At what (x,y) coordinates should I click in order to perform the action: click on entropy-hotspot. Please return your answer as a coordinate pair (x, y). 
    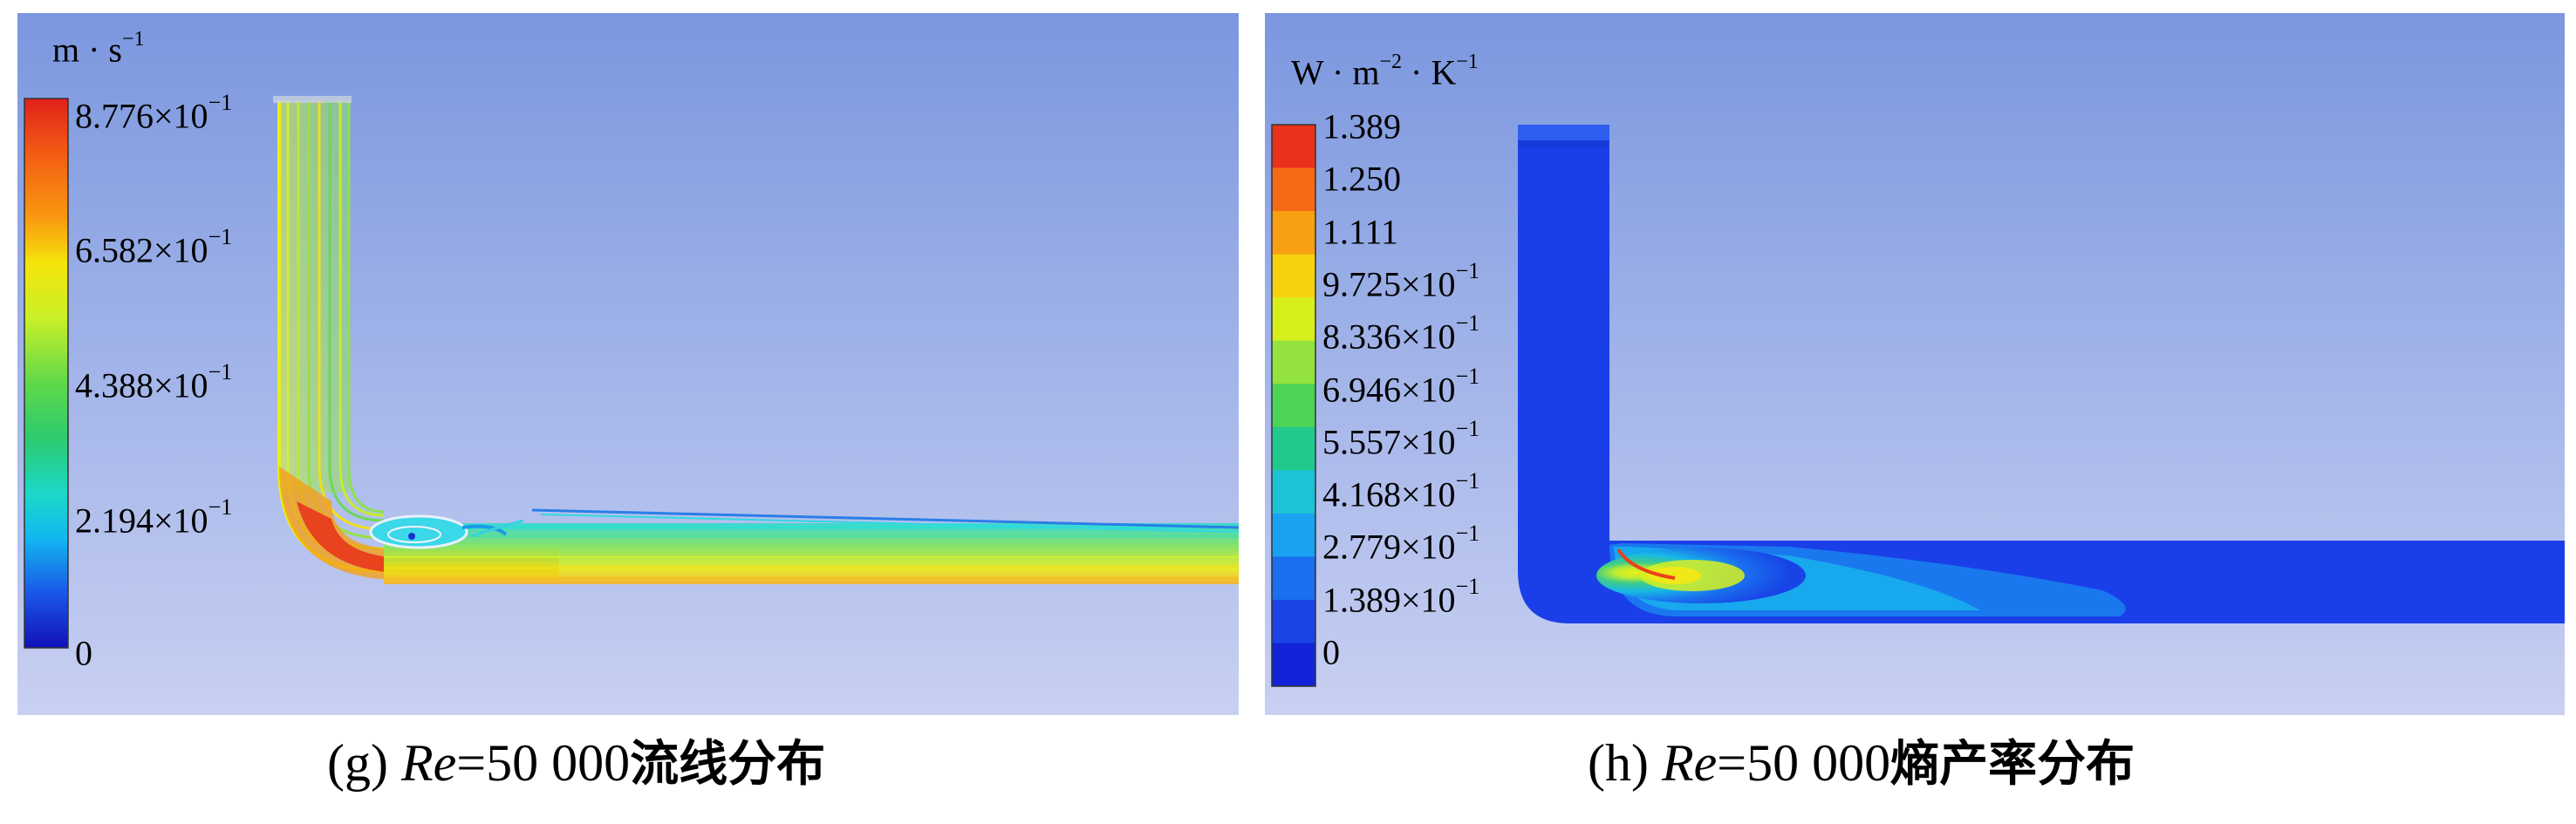
    Looking at the image, I should click on (1861, 579).